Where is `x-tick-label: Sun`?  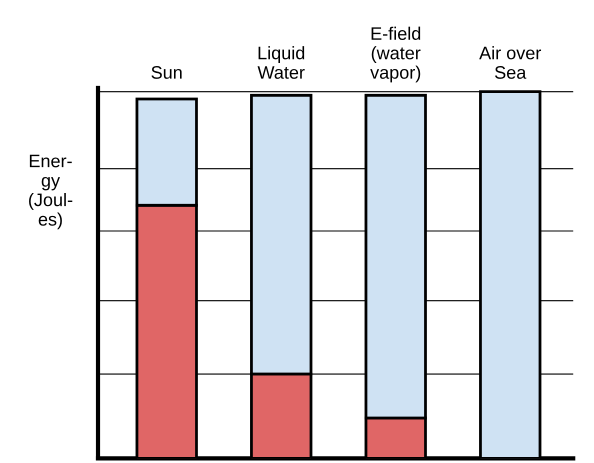
x-tick-label: Sun is located at coordinates (166, 72).